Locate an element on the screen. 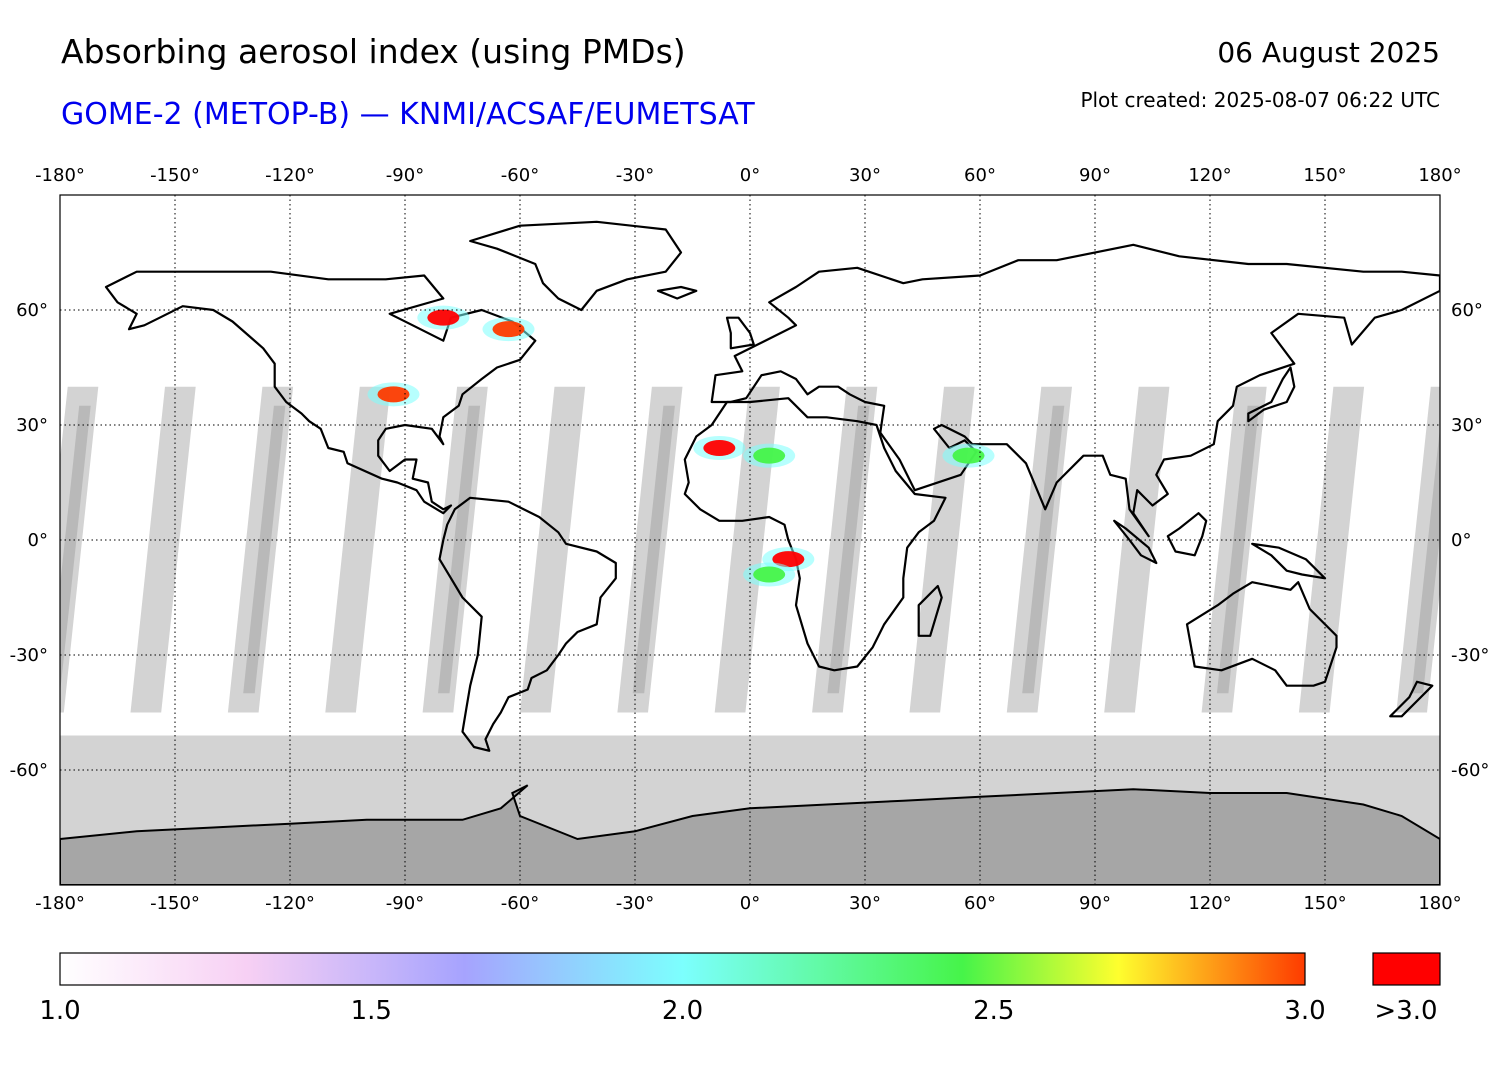  colorbar-gradient is located at coordinates (682, 969).